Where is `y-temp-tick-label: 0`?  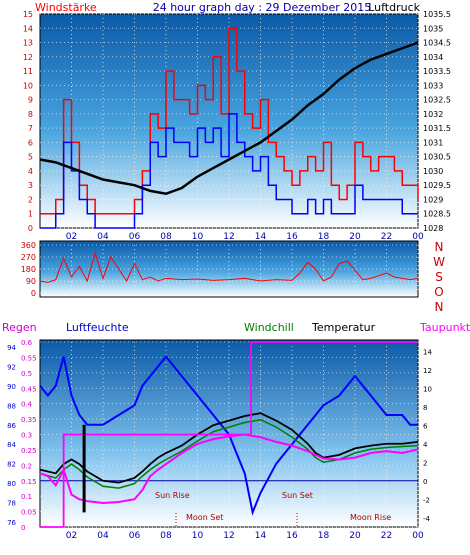 y-temp-tick-label: 0 is located at coordinates (425, 482).